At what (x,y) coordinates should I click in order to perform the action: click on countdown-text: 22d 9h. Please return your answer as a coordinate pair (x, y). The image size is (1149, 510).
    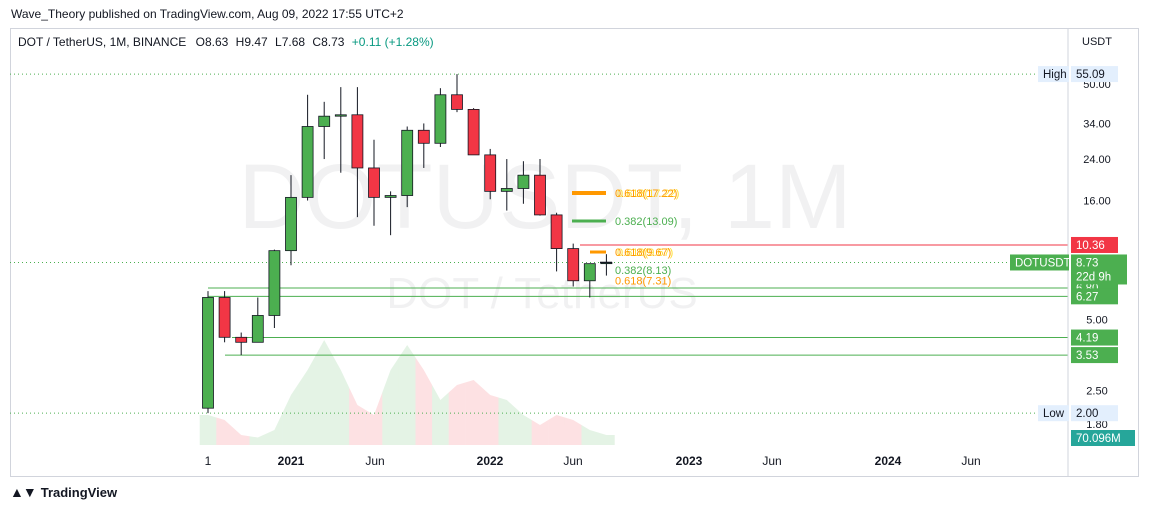
    Looking at the image, I should click on (1093, 277).